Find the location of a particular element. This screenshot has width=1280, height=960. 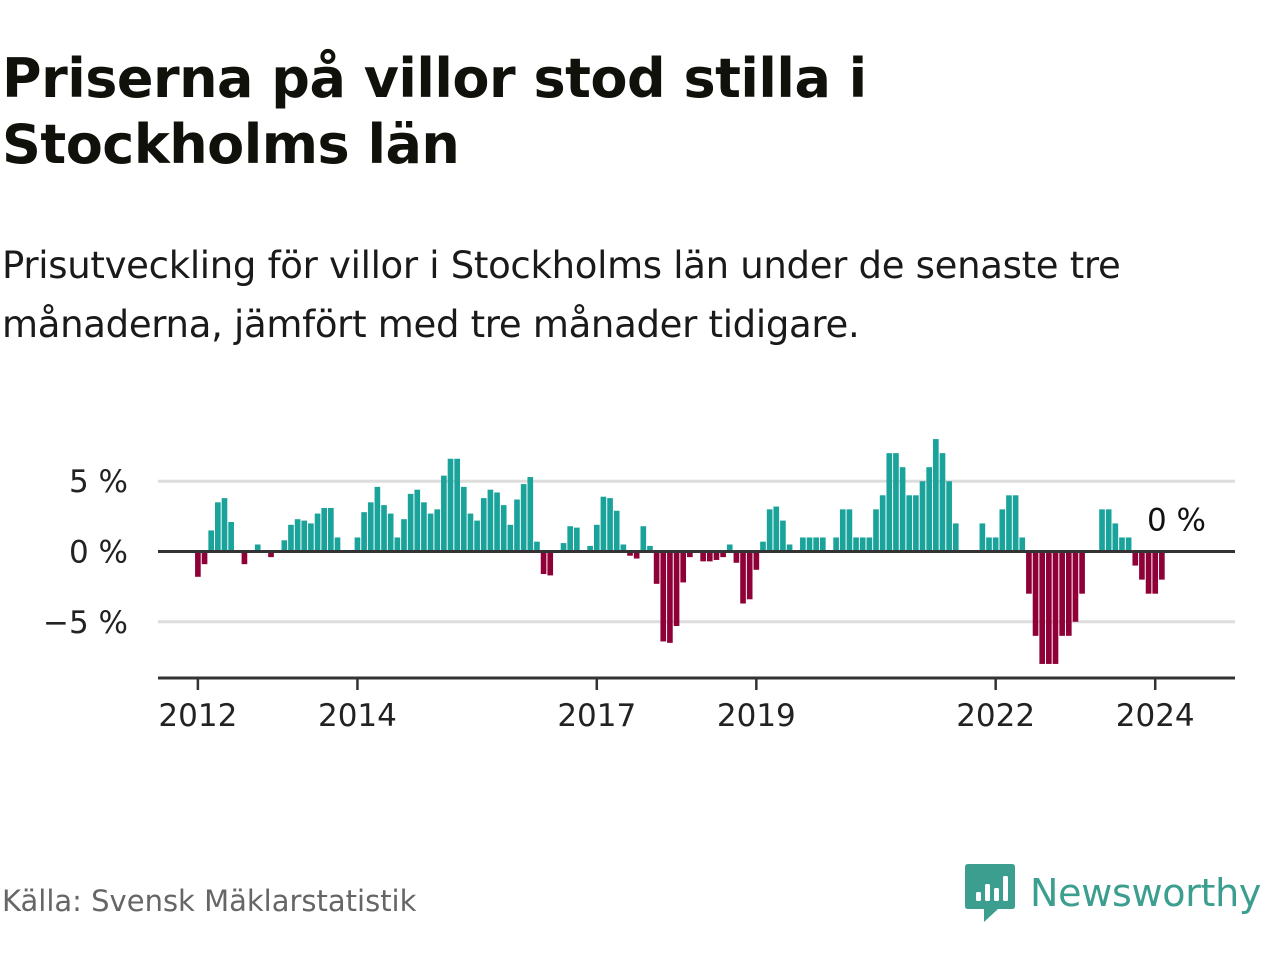

brand-logo: Newsworthy is located at coordinates (1112, 893).